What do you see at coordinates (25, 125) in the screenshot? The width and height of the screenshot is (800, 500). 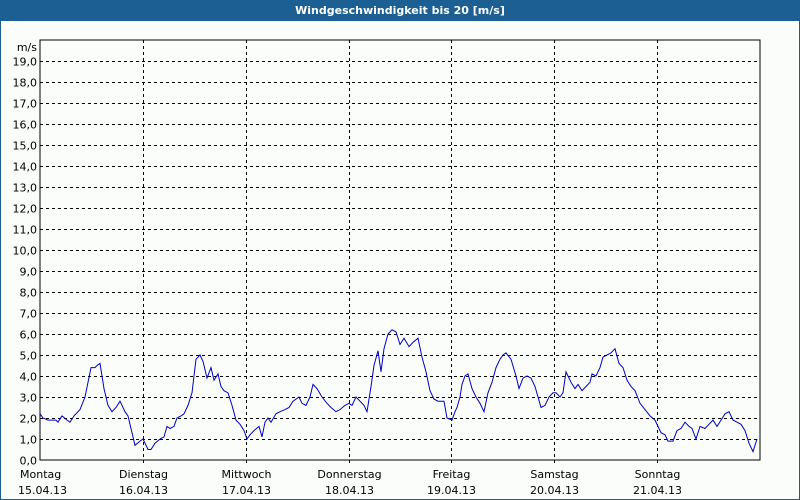 I see `y-tick-label: 16,0` at bounding box center [25, 125].